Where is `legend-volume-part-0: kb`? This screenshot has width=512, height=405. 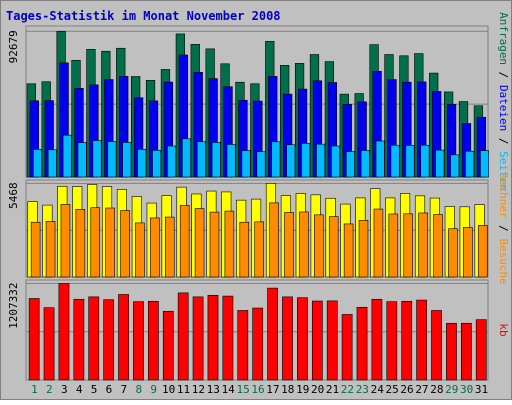
legend-volume-part-0: kb is located at coordinates (503, 329).